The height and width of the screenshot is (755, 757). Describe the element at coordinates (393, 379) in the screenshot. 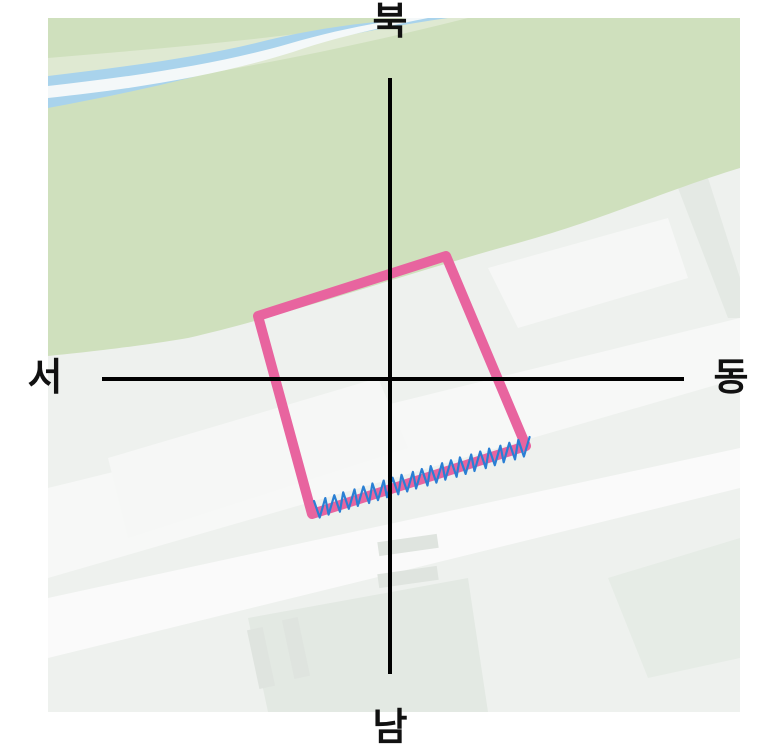

I see `west-east-axis` at that location.